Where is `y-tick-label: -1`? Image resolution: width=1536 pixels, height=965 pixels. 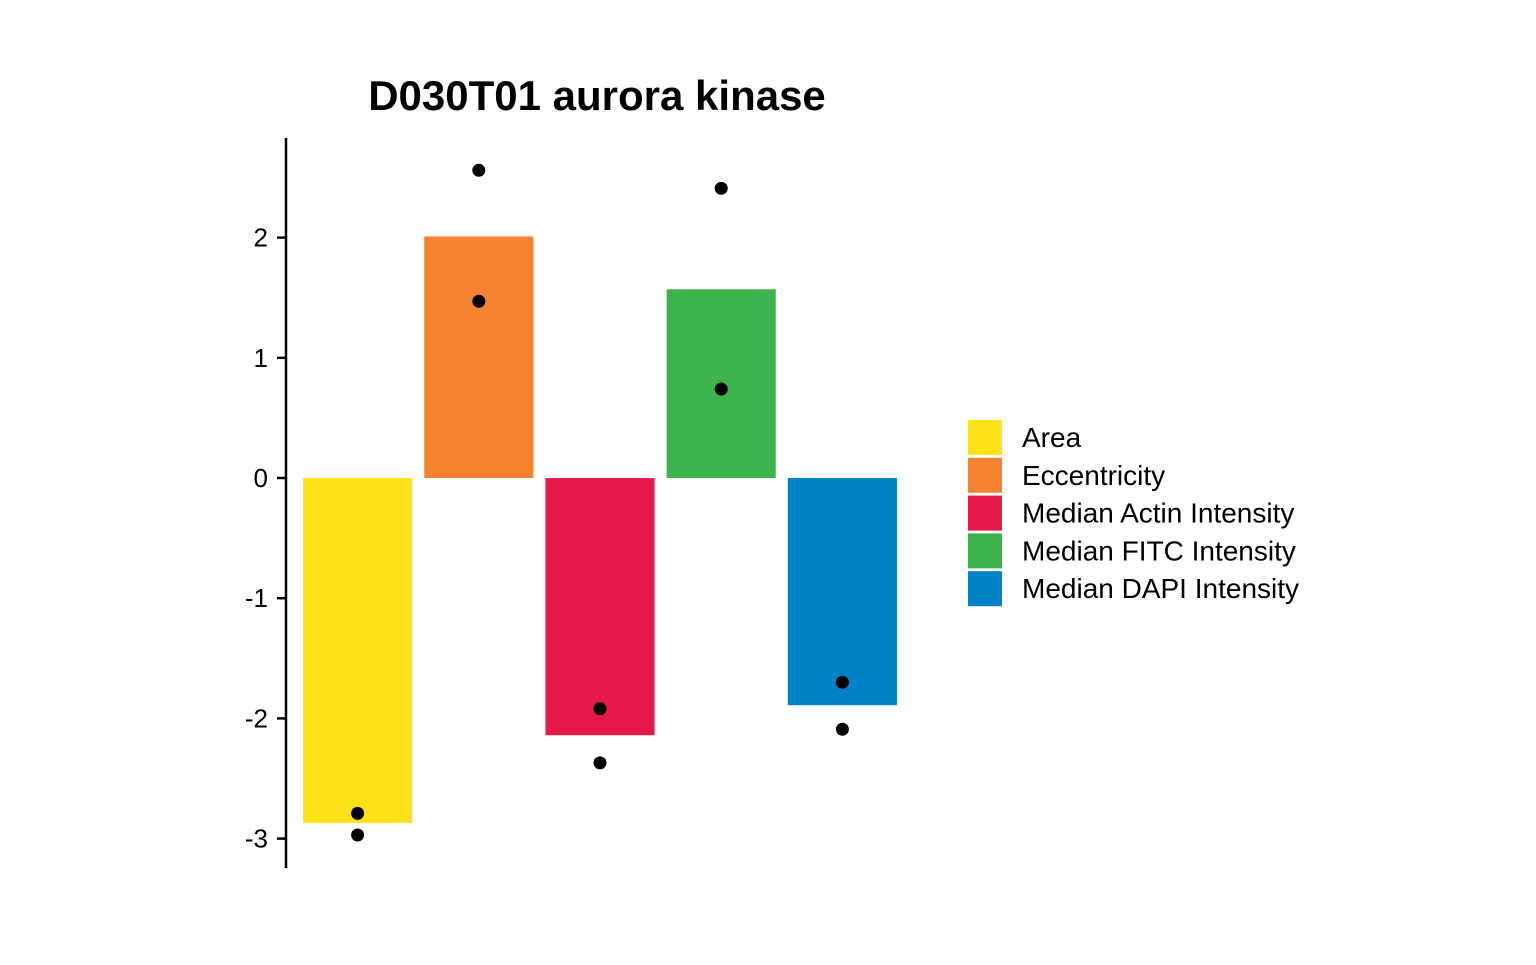
y-tick-label: -1 is located at coordinates (256, 598).